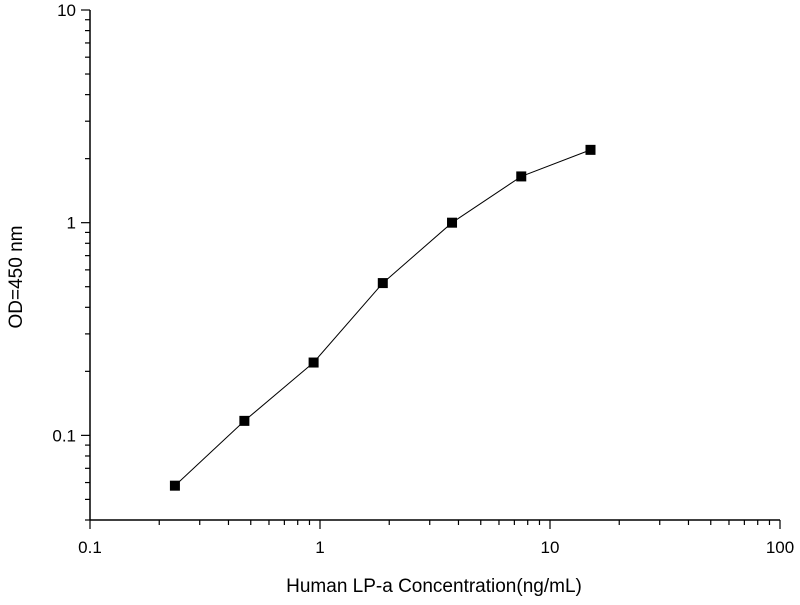 The width and height of the screenshot is (800, 605). Describe the element at coordinates (71, 223) in the screenshot. I see `y-tick-label: 1` at that location.